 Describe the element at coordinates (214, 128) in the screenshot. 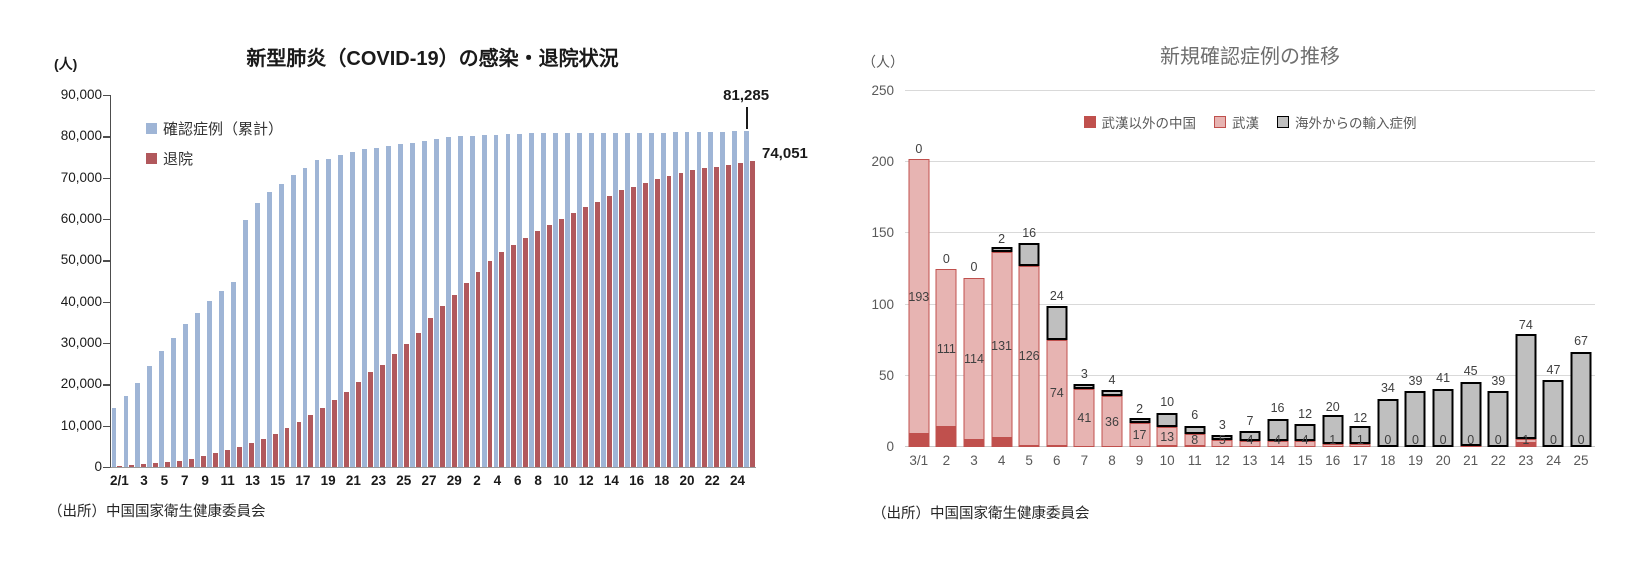

I see `legend-item-confirmed: 確認症例（累計）` at that location.